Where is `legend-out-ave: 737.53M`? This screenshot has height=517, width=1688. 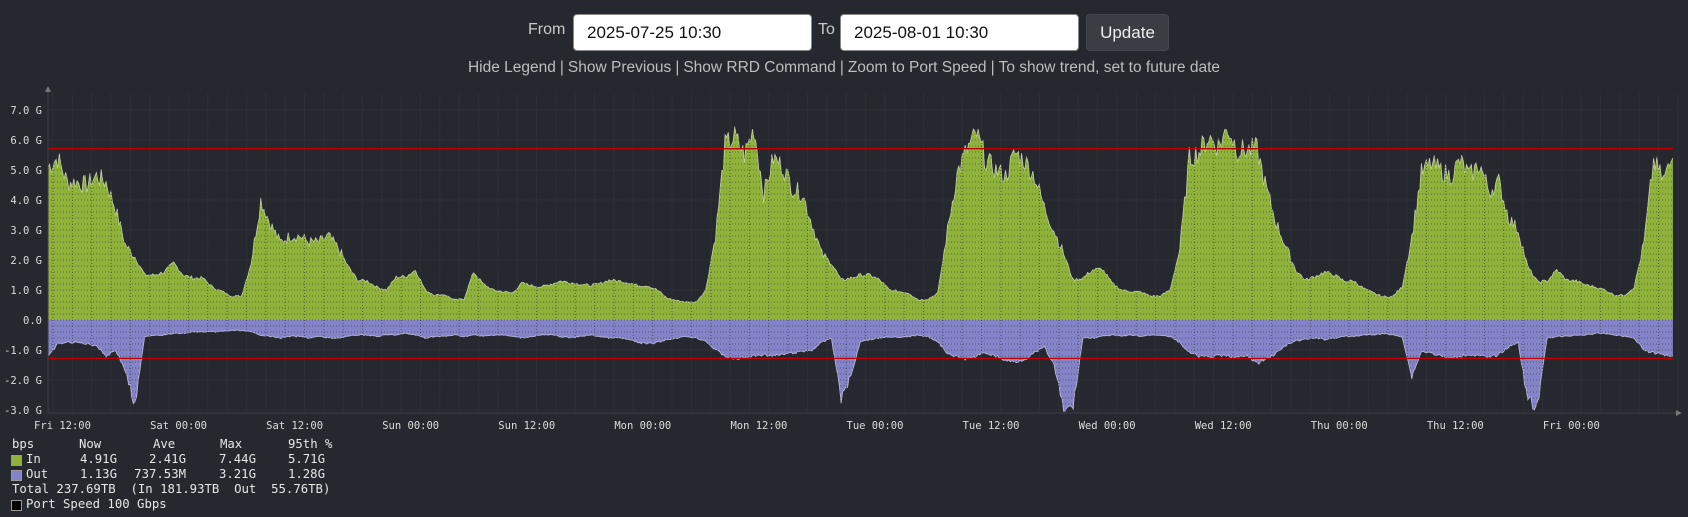 legend-out-ave: 737.53M is located at coordinates (160, 474).